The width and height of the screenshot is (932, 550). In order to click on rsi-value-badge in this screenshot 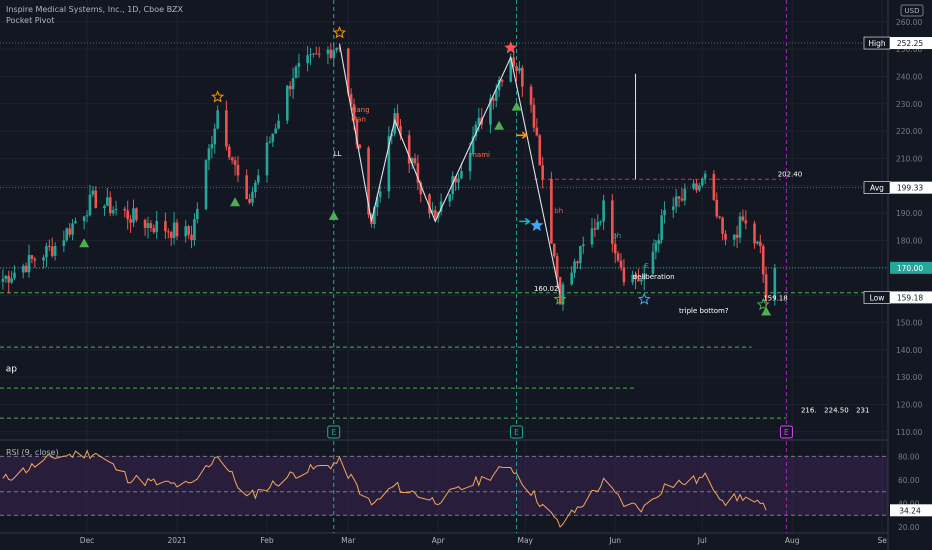, I will do `click(911, 510)`.